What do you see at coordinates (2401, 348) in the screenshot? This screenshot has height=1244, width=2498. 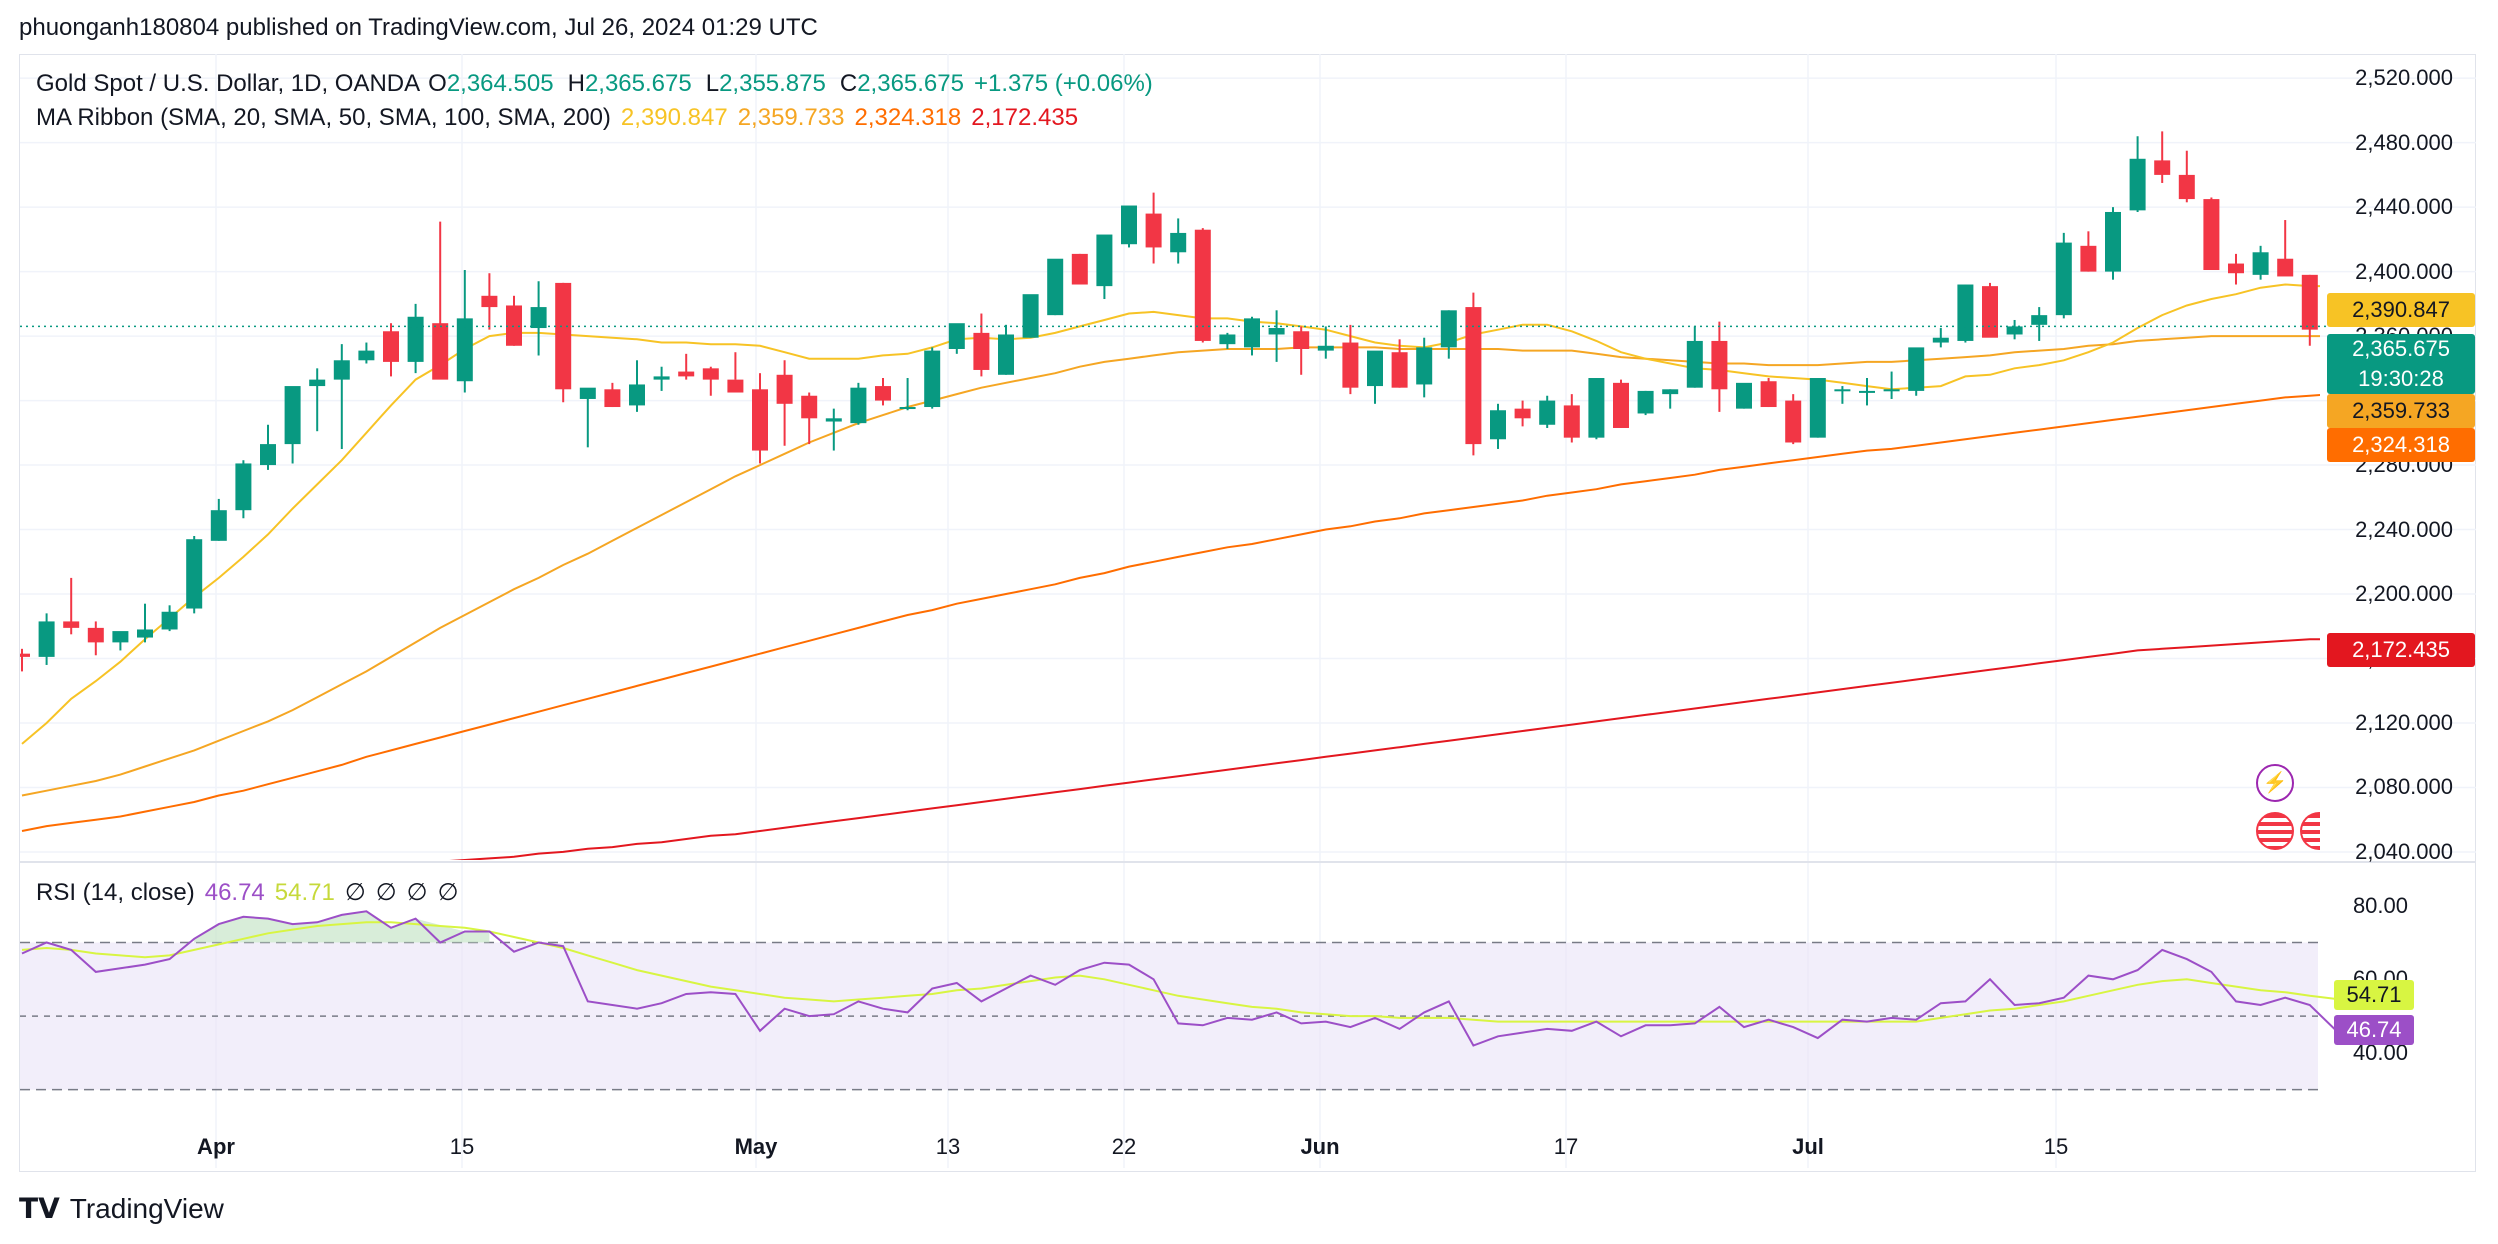 I see `last-price-value: 2,365.675` at bounding box center [2401, 348].